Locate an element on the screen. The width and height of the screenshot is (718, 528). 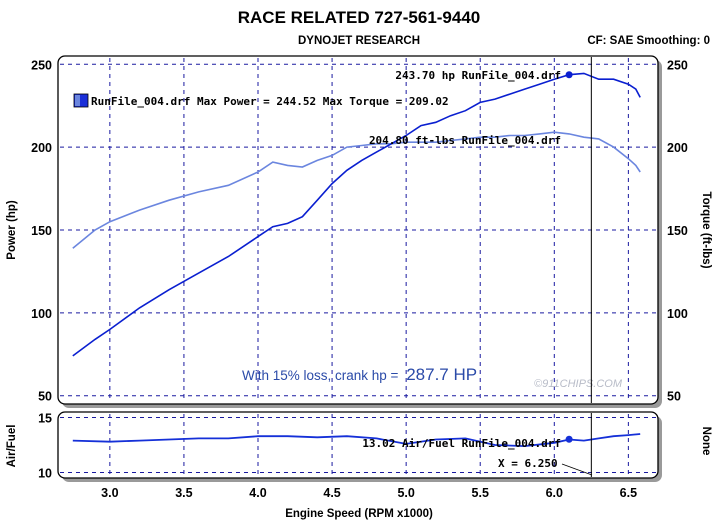
x-tick-label: 6.5 is located at coordinates (628, 493).